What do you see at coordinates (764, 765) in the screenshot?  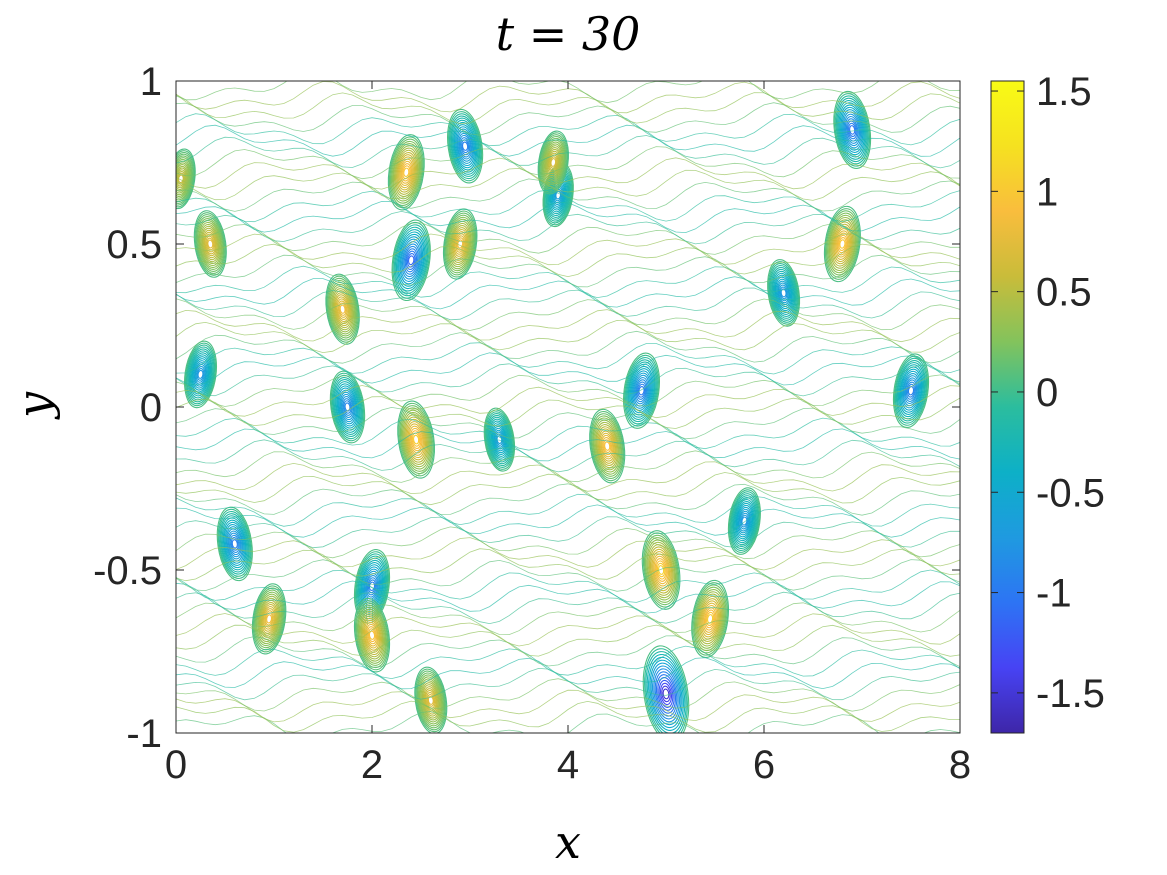 I see `x-tick-label: 6` at bounding box center [764, 765].